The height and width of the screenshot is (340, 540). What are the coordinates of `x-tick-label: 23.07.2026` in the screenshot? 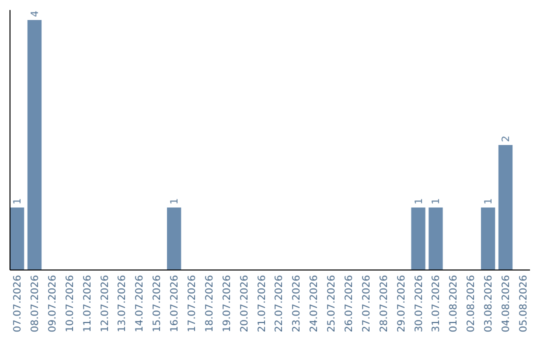 It's located at (297, 303).